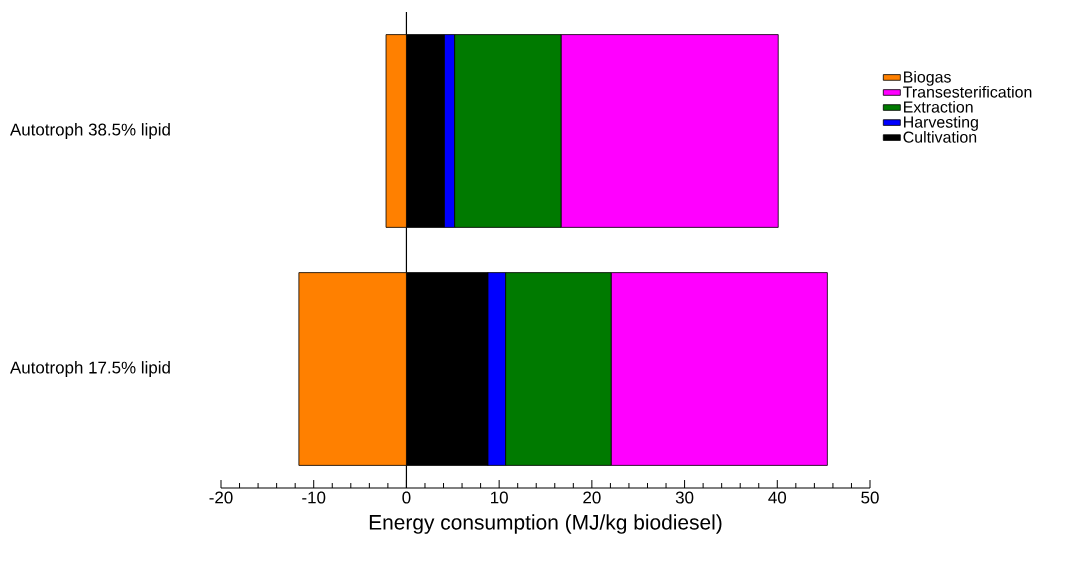 The image size is (1092, 566). What do you see at coordinates (221, 497) in the screenshot?
I see `x-tick-label: -20` at bounding box center [221, 497].